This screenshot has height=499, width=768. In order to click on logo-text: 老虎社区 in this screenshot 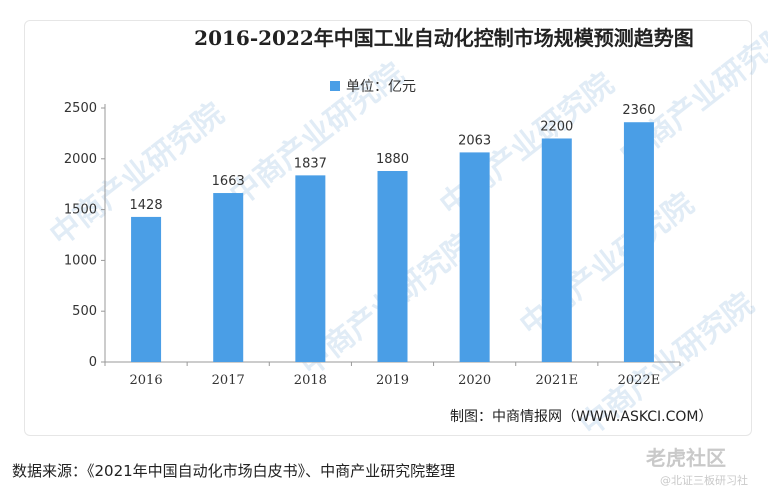, I will do `click(686, 458)`.